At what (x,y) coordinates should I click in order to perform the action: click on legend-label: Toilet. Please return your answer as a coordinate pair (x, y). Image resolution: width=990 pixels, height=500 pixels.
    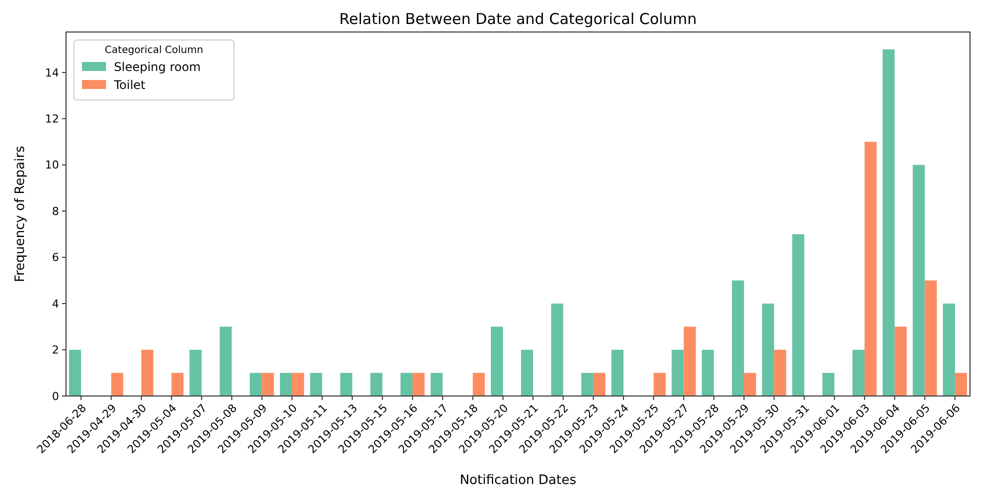
    Looking at the image, I should click on (129, 85).